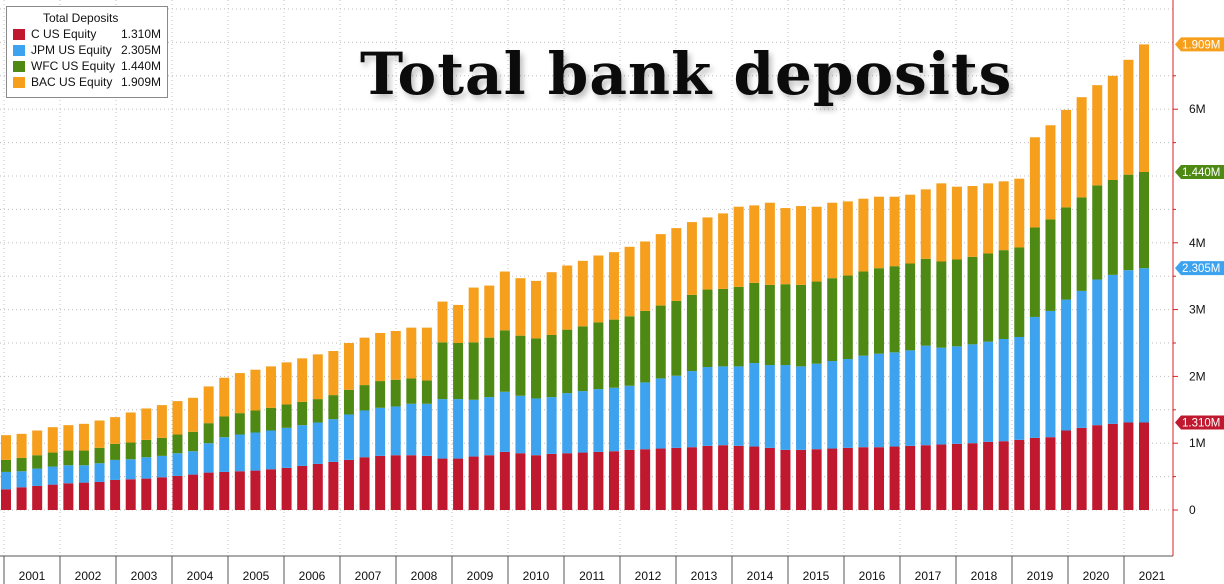 This screenshot has width=1224, height=584. What do you see at coordinates (19, 50) in the screenshot?
I see `legend-swatch-jpm` at bounding box center [19, 50].